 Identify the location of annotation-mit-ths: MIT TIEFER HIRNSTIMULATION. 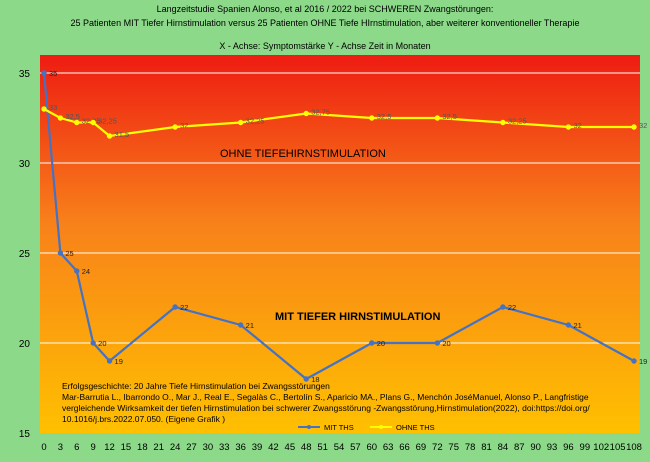
(357, 317).